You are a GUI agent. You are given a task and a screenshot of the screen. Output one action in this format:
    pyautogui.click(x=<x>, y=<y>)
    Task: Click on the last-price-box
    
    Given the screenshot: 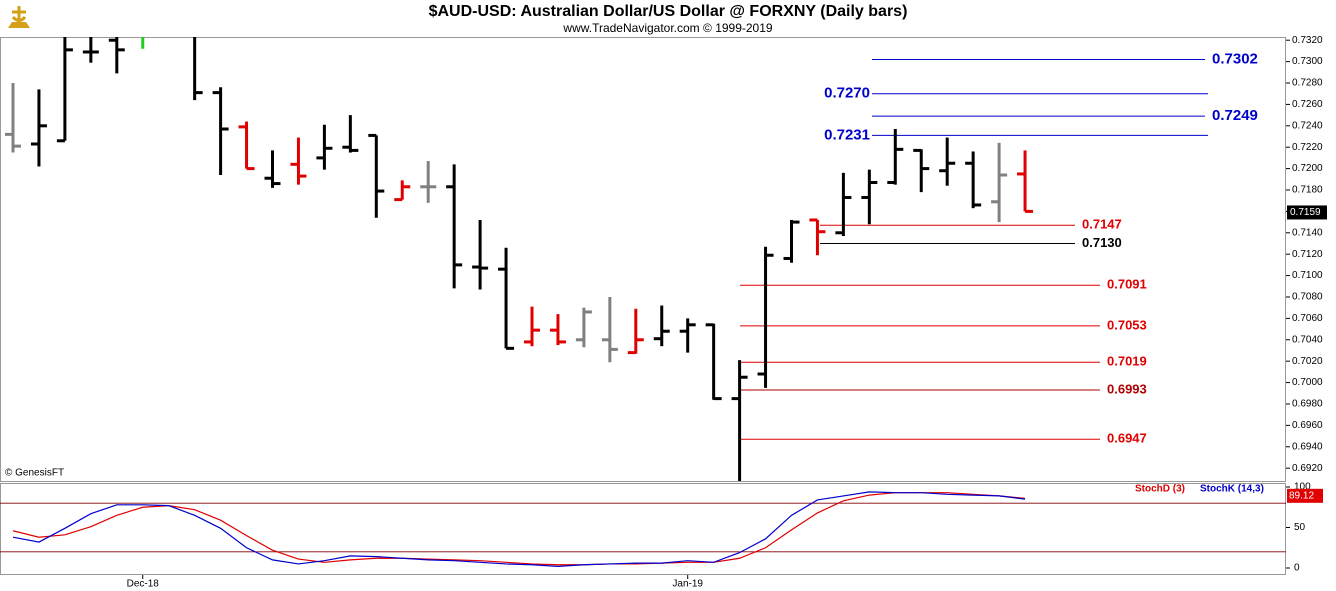 What is the action you would take?
    pyautogui.click(x=1307, y=212)
    